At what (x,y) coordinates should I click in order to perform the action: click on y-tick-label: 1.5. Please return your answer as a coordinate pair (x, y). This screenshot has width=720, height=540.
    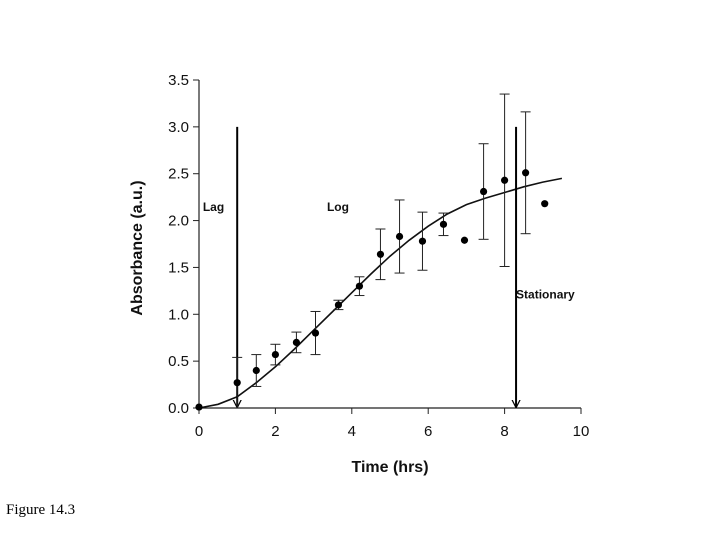
    Looking at the image, I should click on (178, 267).